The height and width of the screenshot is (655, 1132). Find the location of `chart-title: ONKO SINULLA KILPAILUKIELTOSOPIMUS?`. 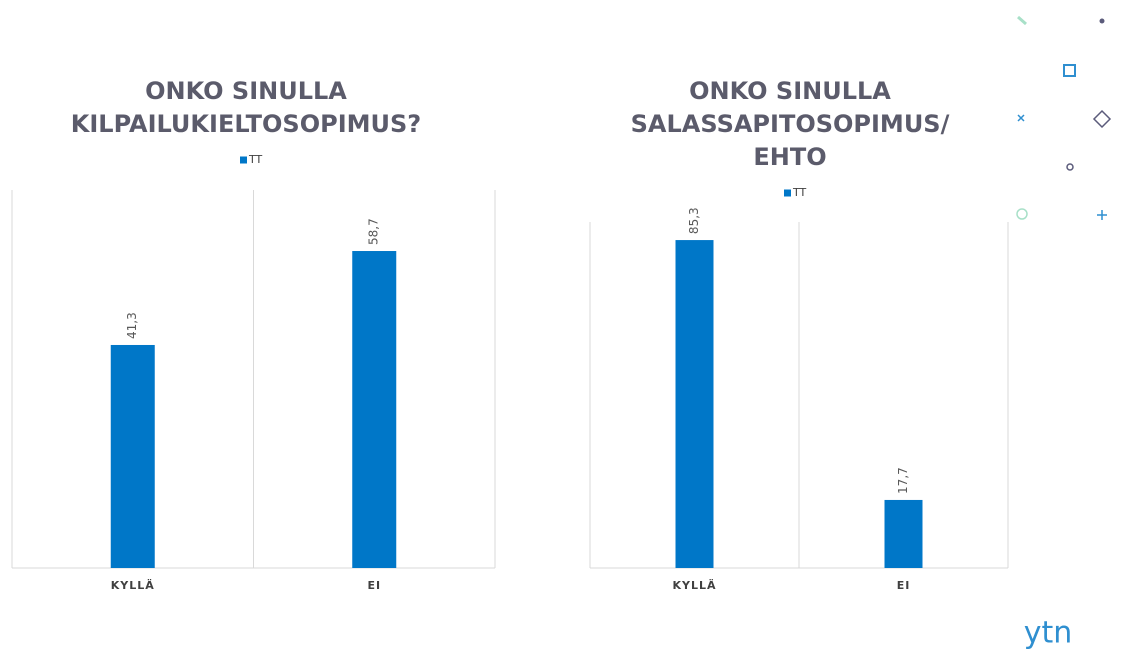

chart-title: ONKO SINULLA KILPAILUKIELTOSOPIMUS? is located at coordinates (246, 107).